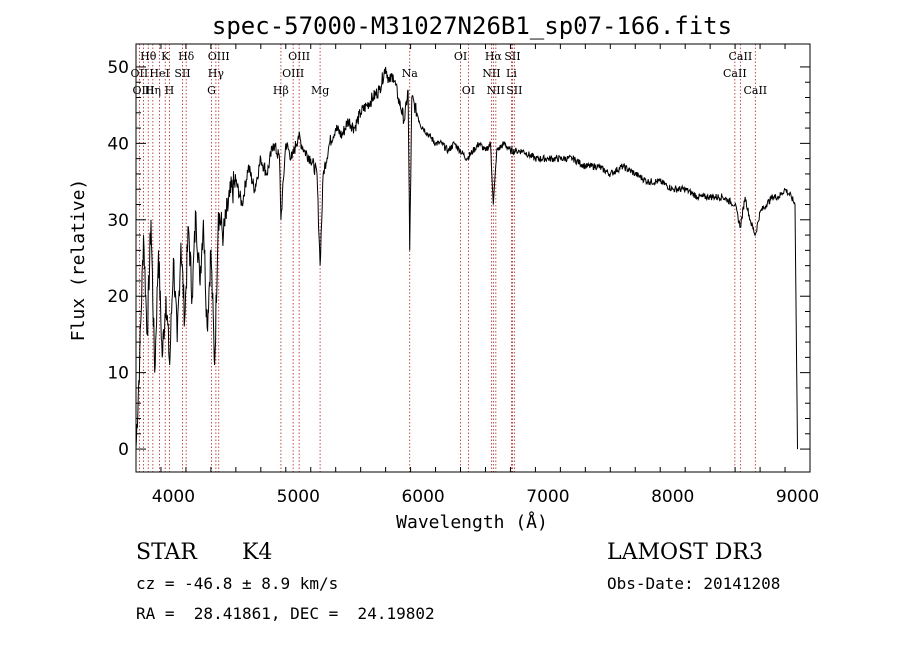 Image resolution: width=900 pixels, height=649 pixels. What do you see at coordinates (165, 56) in the screenshot?
I see `line-label-5: K` at bounding box center [165, 56].